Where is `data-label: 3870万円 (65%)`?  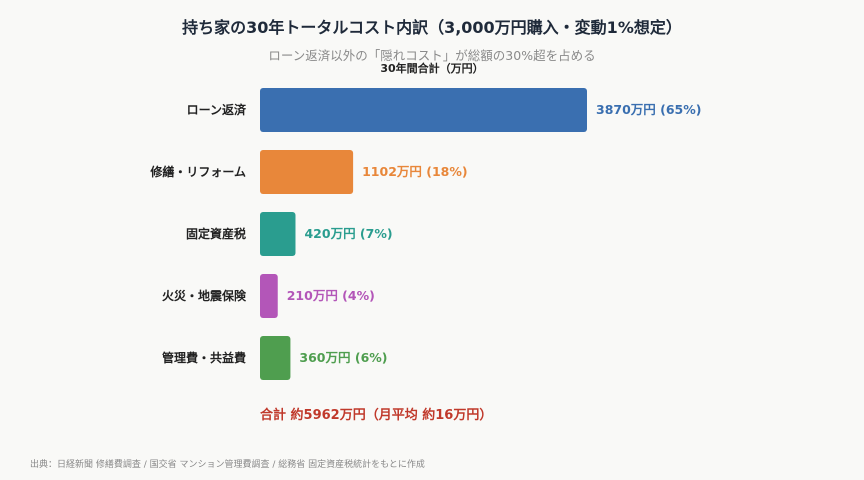
data-label: 3870万円 (65%) is located at coordinates (649, 109).